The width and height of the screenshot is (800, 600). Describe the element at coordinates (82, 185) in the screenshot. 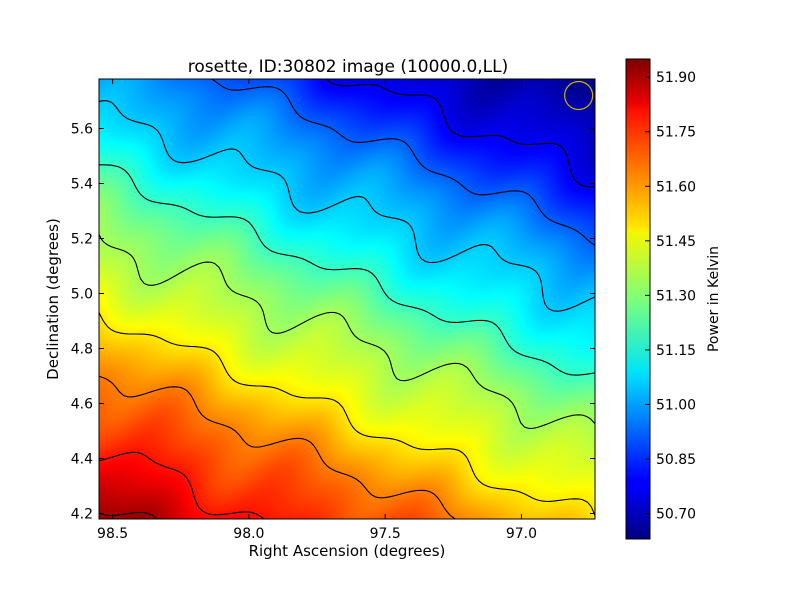

I see `y-tick-label: 5.4` at that location.